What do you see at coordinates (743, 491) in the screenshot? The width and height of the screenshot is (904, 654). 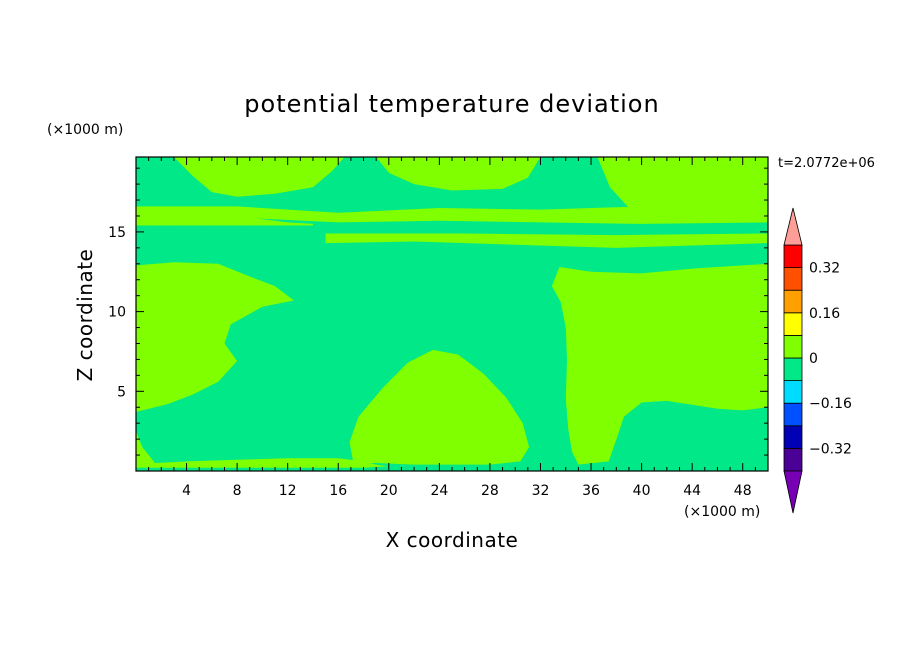 I see `x-tick-label: 48` at bounding box center [743, 491].